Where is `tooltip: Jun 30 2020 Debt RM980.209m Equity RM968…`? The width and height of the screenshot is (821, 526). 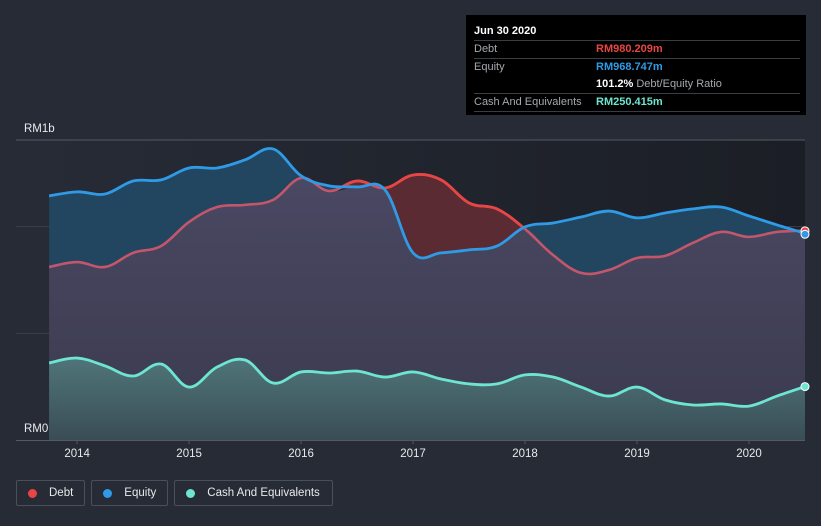
tooltip: Jun 30 2020 Debt RM980.209m Equity RM968… is located at coordinates (636, 65).